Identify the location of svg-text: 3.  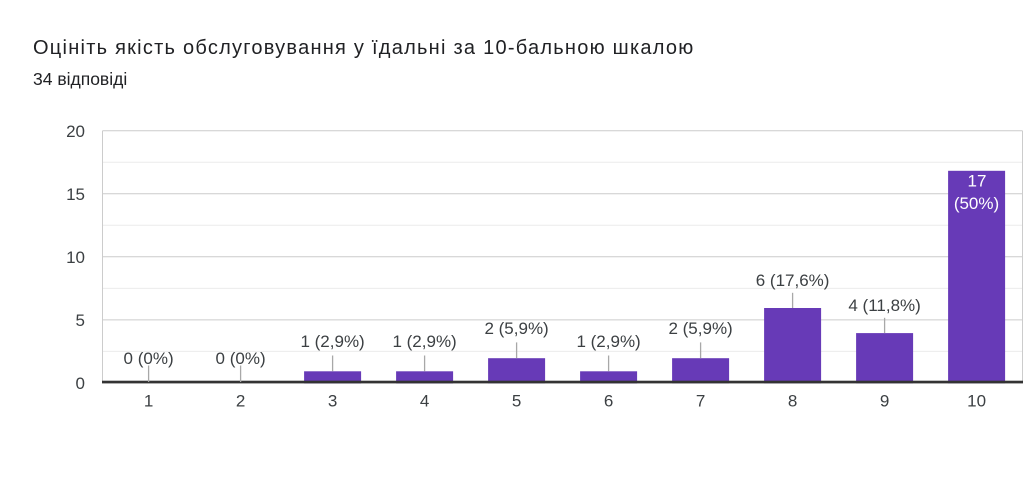
(332, 401).